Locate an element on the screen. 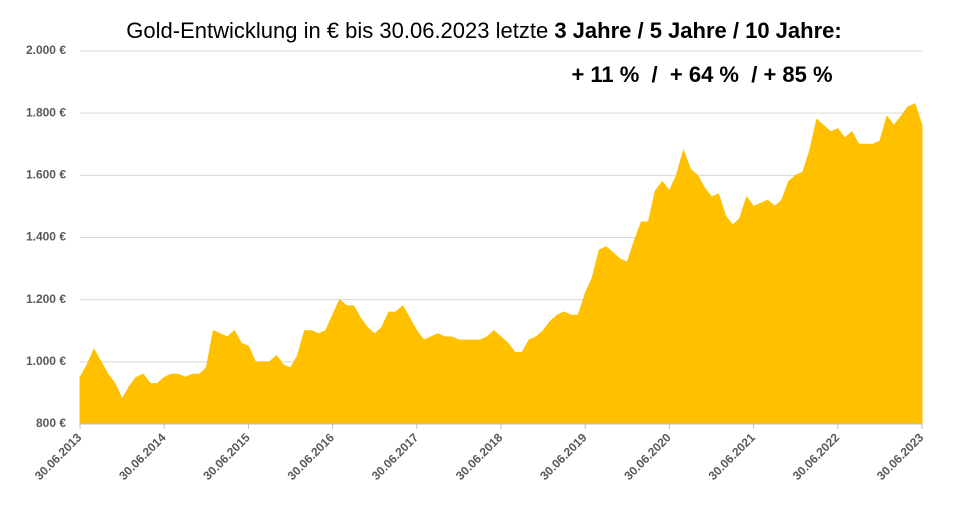 Image resolution: width=962 pixels, height=522 pixels. title-bold: 3 Jahre / 5 Jahre / 10 Jahre: is located at coordinates (697, 30).